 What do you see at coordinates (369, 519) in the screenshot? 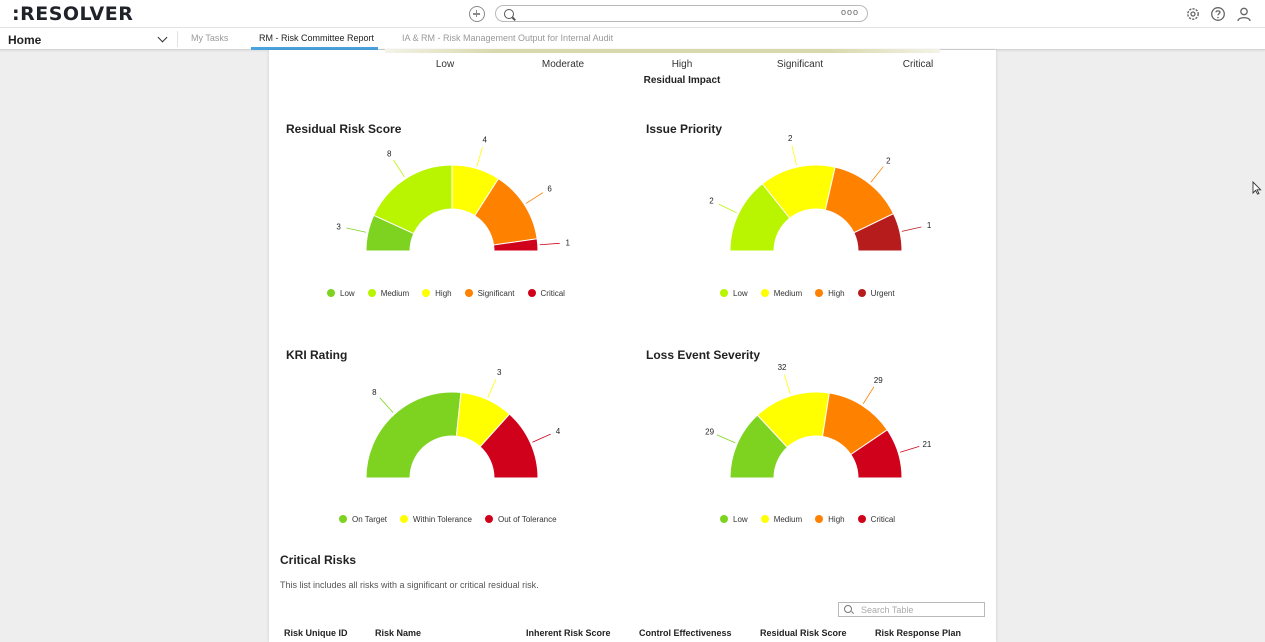
I see `legend-label: On Target` at bounding box center [369, 519].